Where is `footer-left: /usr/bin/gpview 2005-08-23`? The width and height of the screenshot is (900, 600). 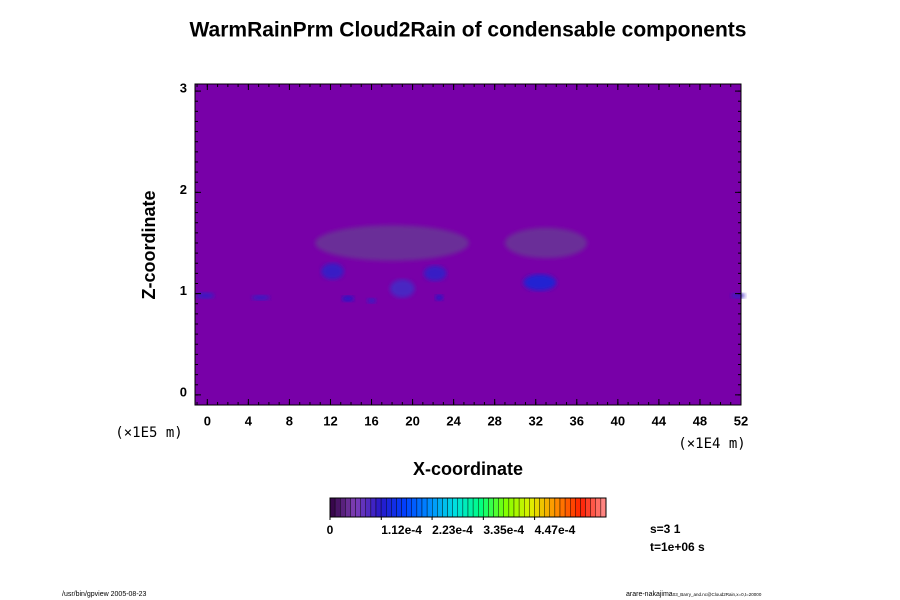 footer-left: /usr/bin/gpview 2005-08-23 is located at coordinates (104, 594).